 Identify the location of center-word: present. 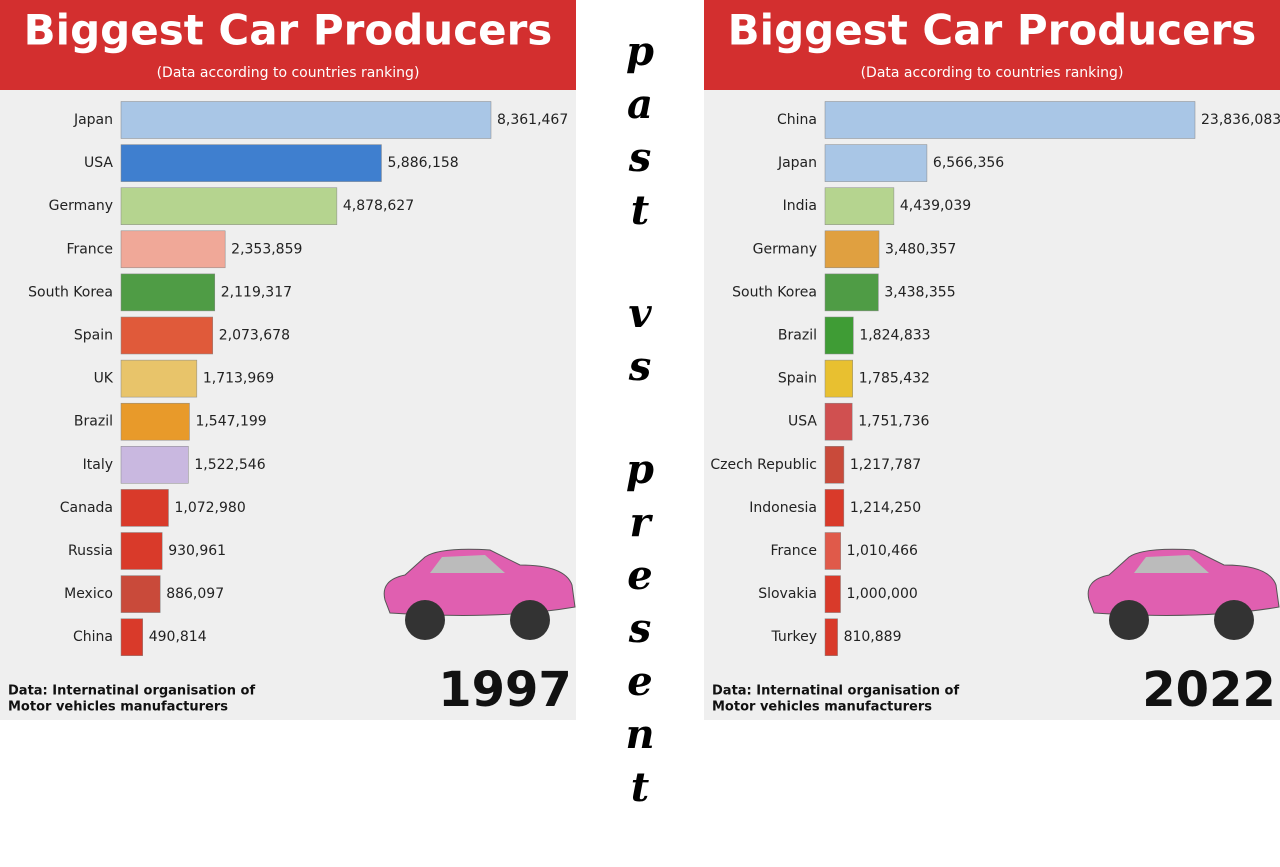
(640, 631).